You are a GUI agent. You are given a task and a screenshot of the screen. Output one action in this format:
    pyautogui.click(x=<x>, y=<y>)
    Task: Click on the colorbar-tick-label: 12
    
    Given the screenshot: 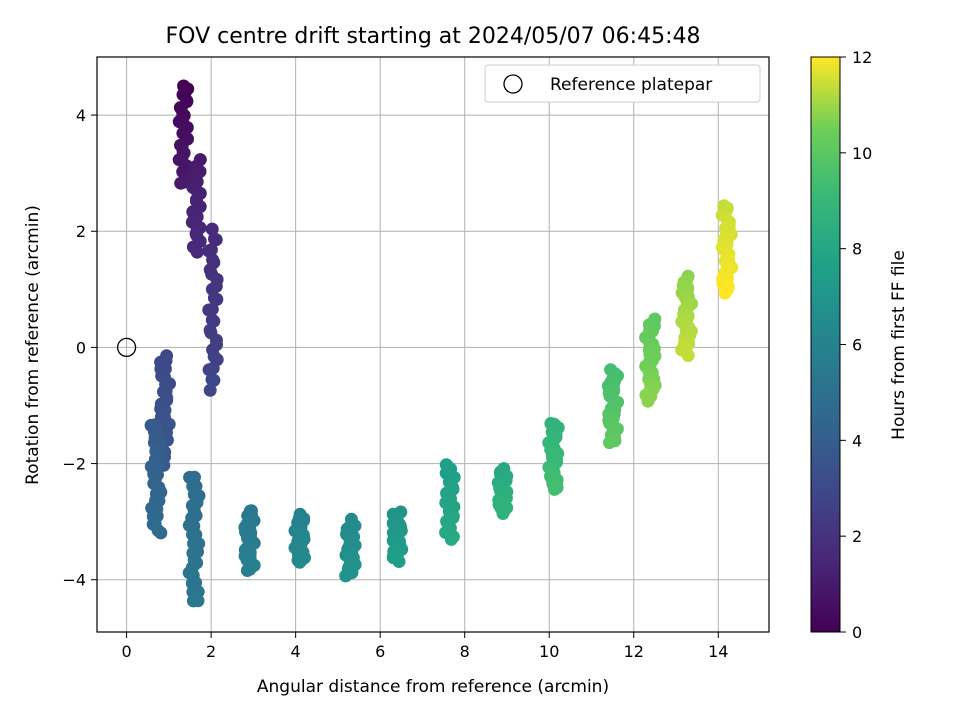 What is the action you would take?
    pyautogui.click(x=862, y=57)
    